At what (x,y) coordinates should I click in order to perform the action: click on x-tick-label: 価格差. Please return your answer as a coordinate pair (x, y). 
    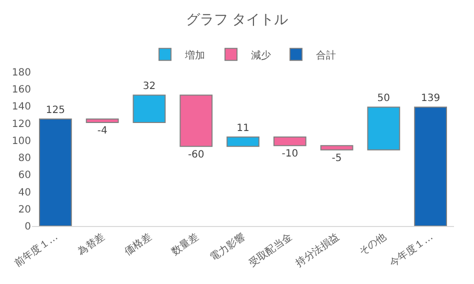
    Looking at the image, I should click on (138, 244).